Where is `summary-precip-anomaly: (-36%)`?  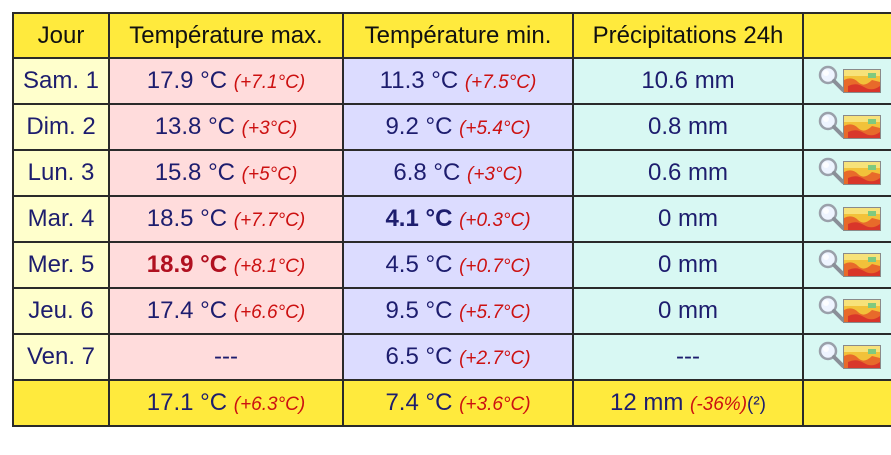
summary-precip-anomaly: (-36%) is located at coordinates (719, 404).